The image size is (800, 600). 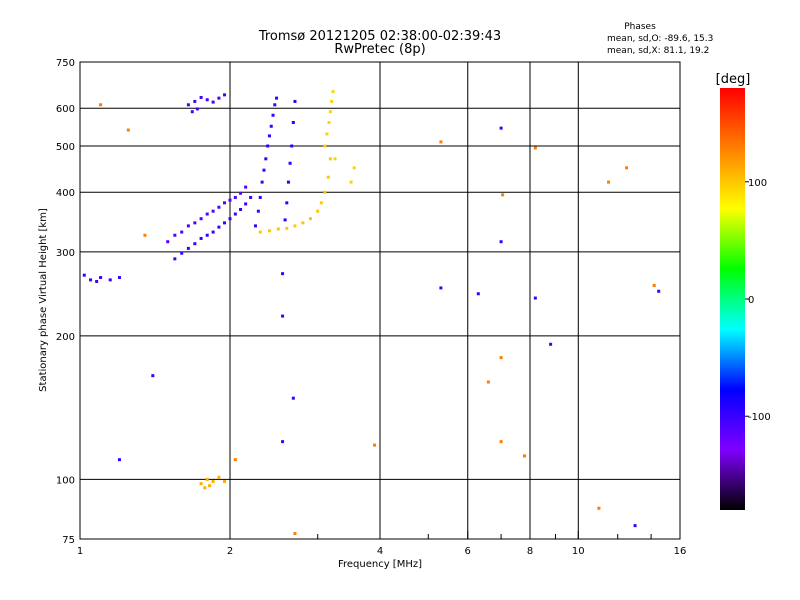 What do you see at coordinates (578, 551) in the screenshot?
I see `x-tick-label: 10` at bounding box center [578, 551].